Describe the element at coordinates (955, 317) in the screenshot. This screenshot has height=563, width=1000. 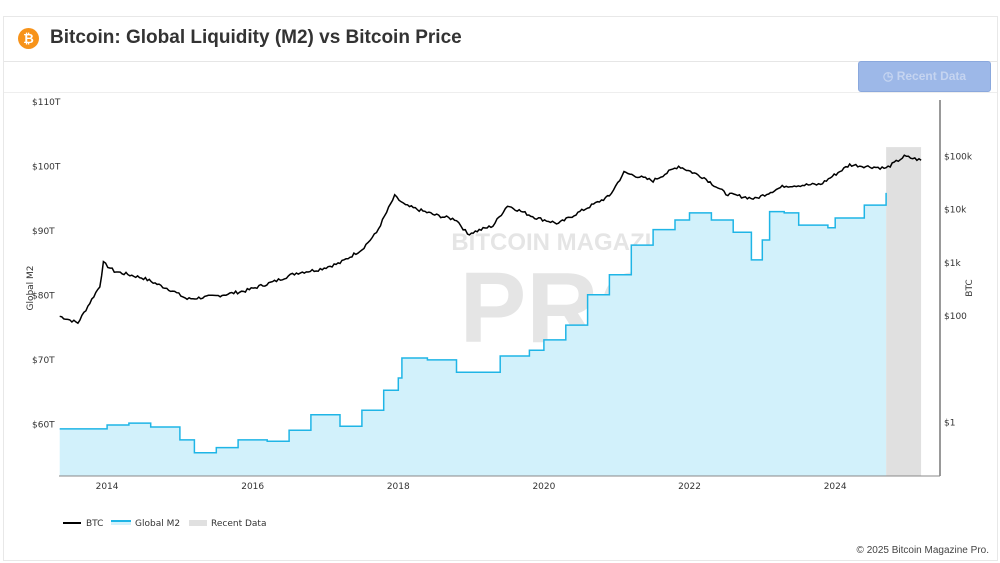
I see `y-right-tick-label: $100` at that location.